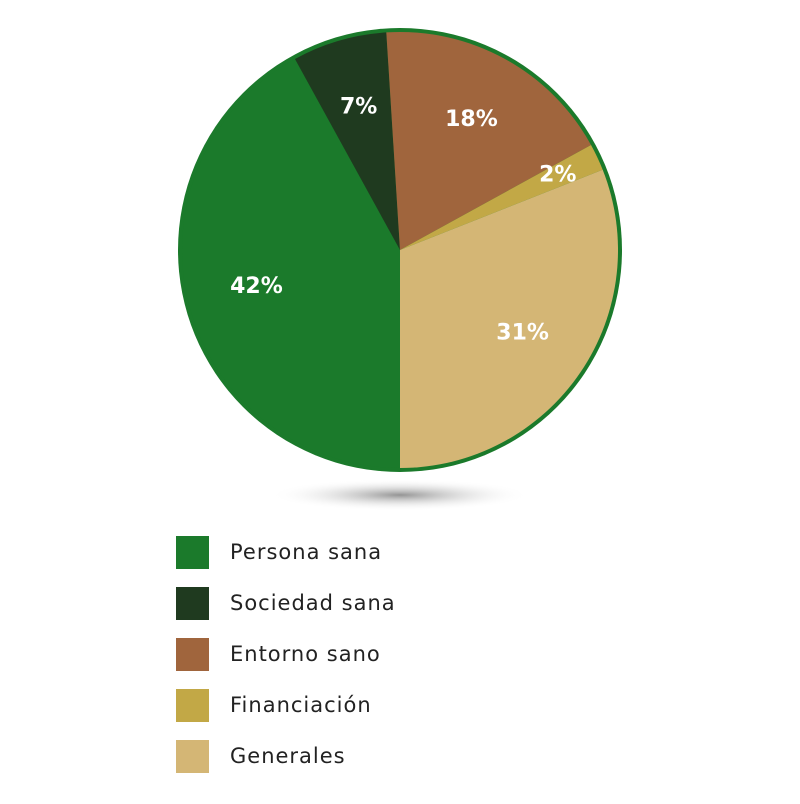 This screenshot has width=800, height=804. What do you see at coordinates (288, 756) in the screenshot?
I see `legend-label: Generales` at bounding box center [288, 756].